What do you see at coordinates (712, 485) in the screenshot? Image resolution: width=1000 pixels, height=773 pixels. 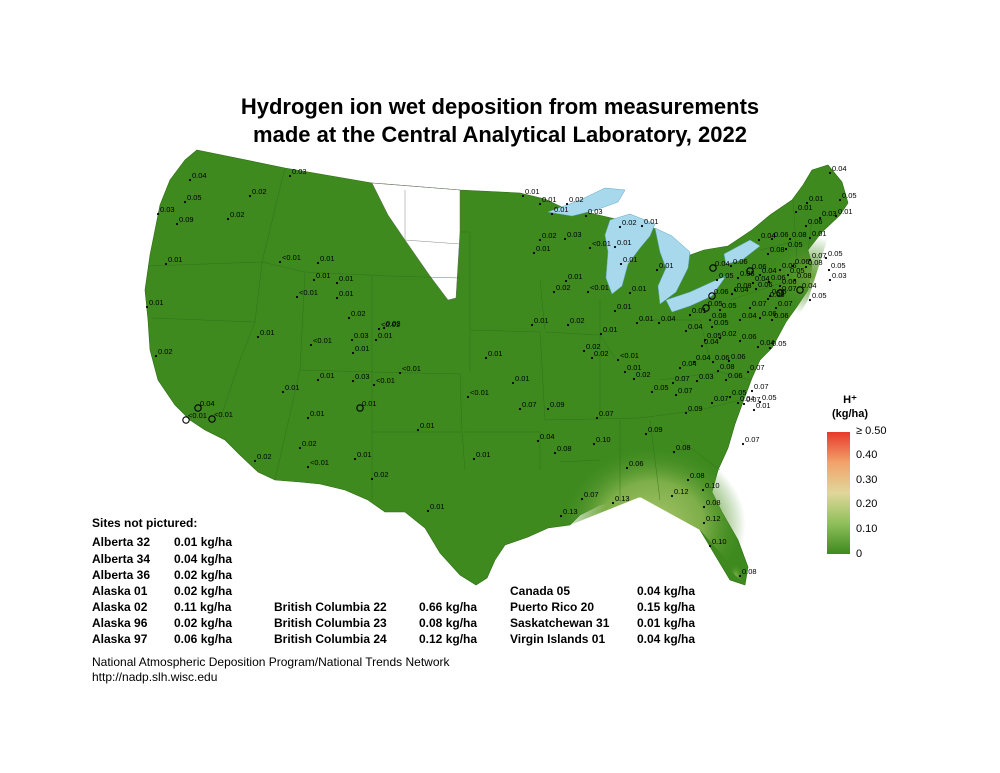 I see `station-label: 0.10` at bounding box center [712, 485].